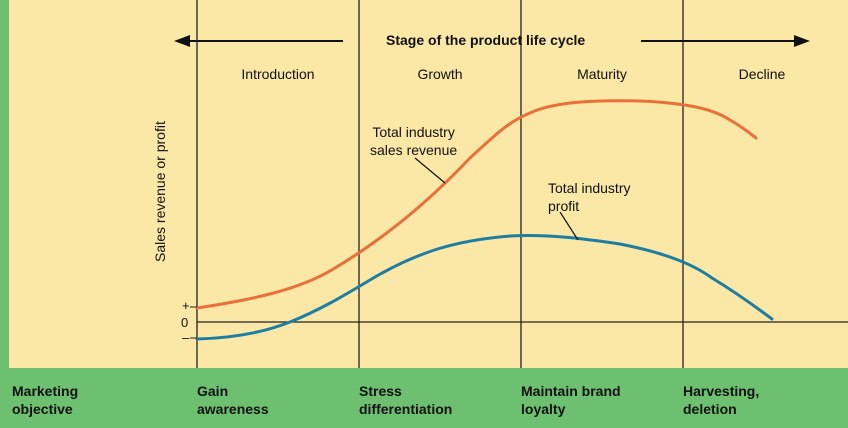  Describe the element at coordinates (571, 391) in the screenshot. I see `objective-maturity-line1: Maintain brand` at that location.